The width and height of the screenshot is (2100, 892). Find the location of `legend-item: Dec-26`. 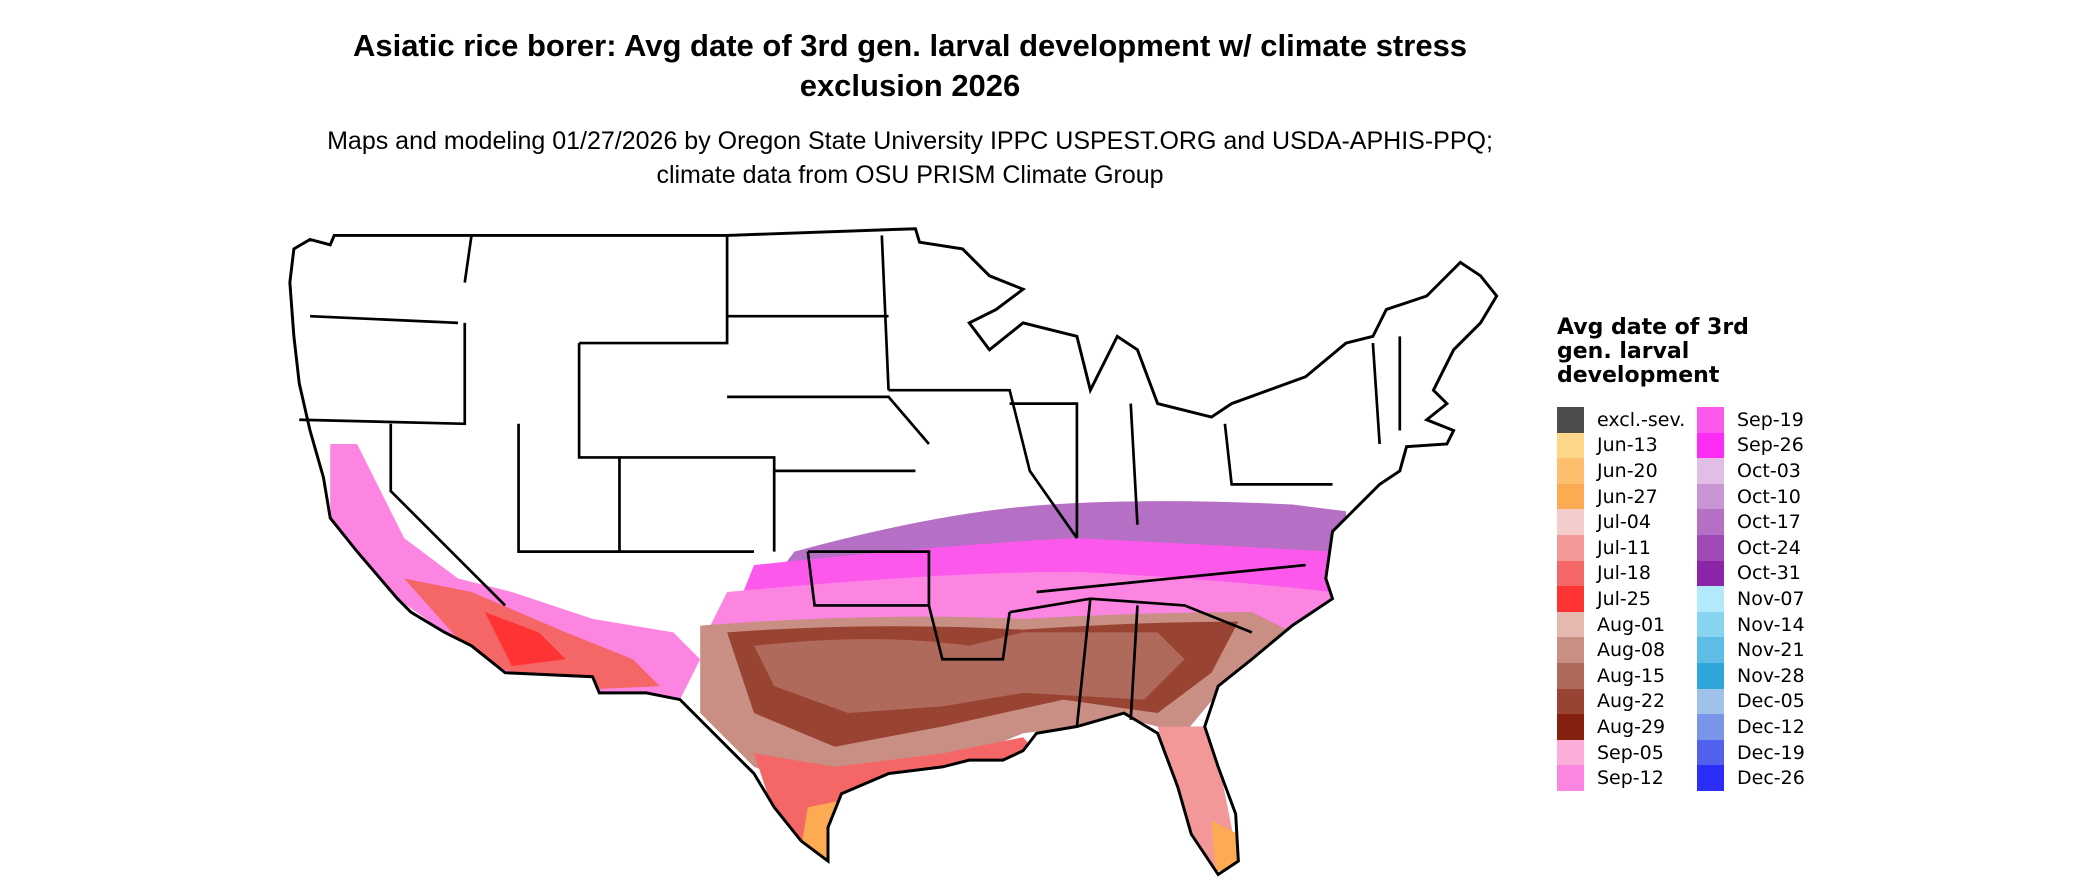

legend-item: Dec-26 is located at coordinates (1751, 778).